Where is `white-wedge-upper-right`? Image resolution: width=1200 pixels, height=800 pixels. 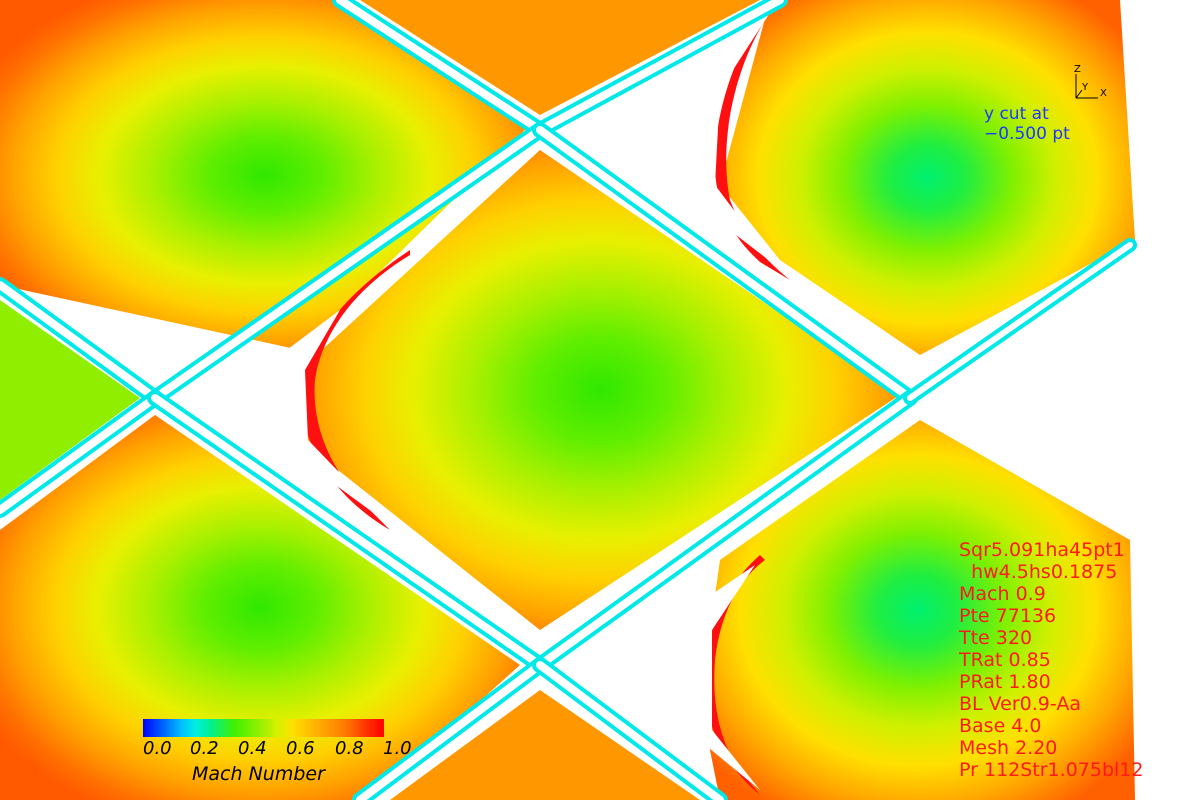 white-wedge-upper-right is located at coordinates (687, 135).